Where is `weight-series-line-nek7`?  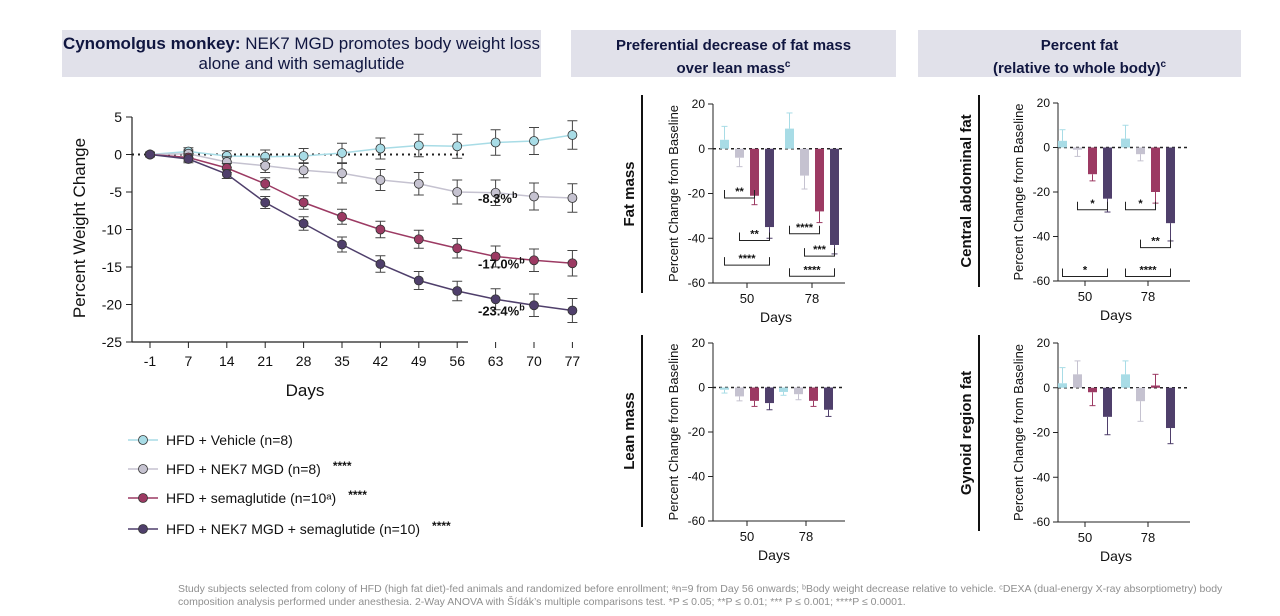
weight-series-line-nek7 is located at coordinates (361, 175).